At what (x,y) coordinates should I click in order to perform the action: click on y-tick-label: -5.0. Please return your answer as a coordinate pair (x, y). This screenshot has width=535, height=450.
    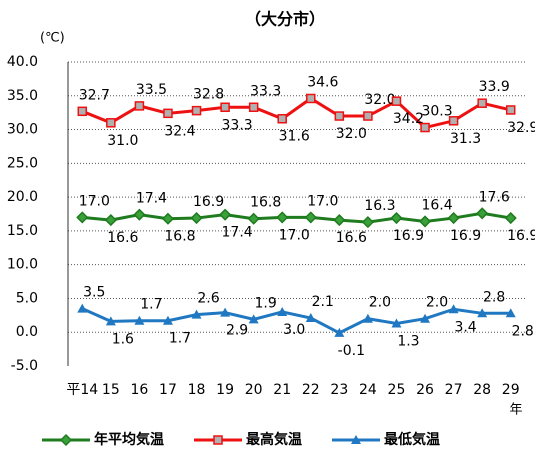
    Looking at the image, I should click on (24, 366).